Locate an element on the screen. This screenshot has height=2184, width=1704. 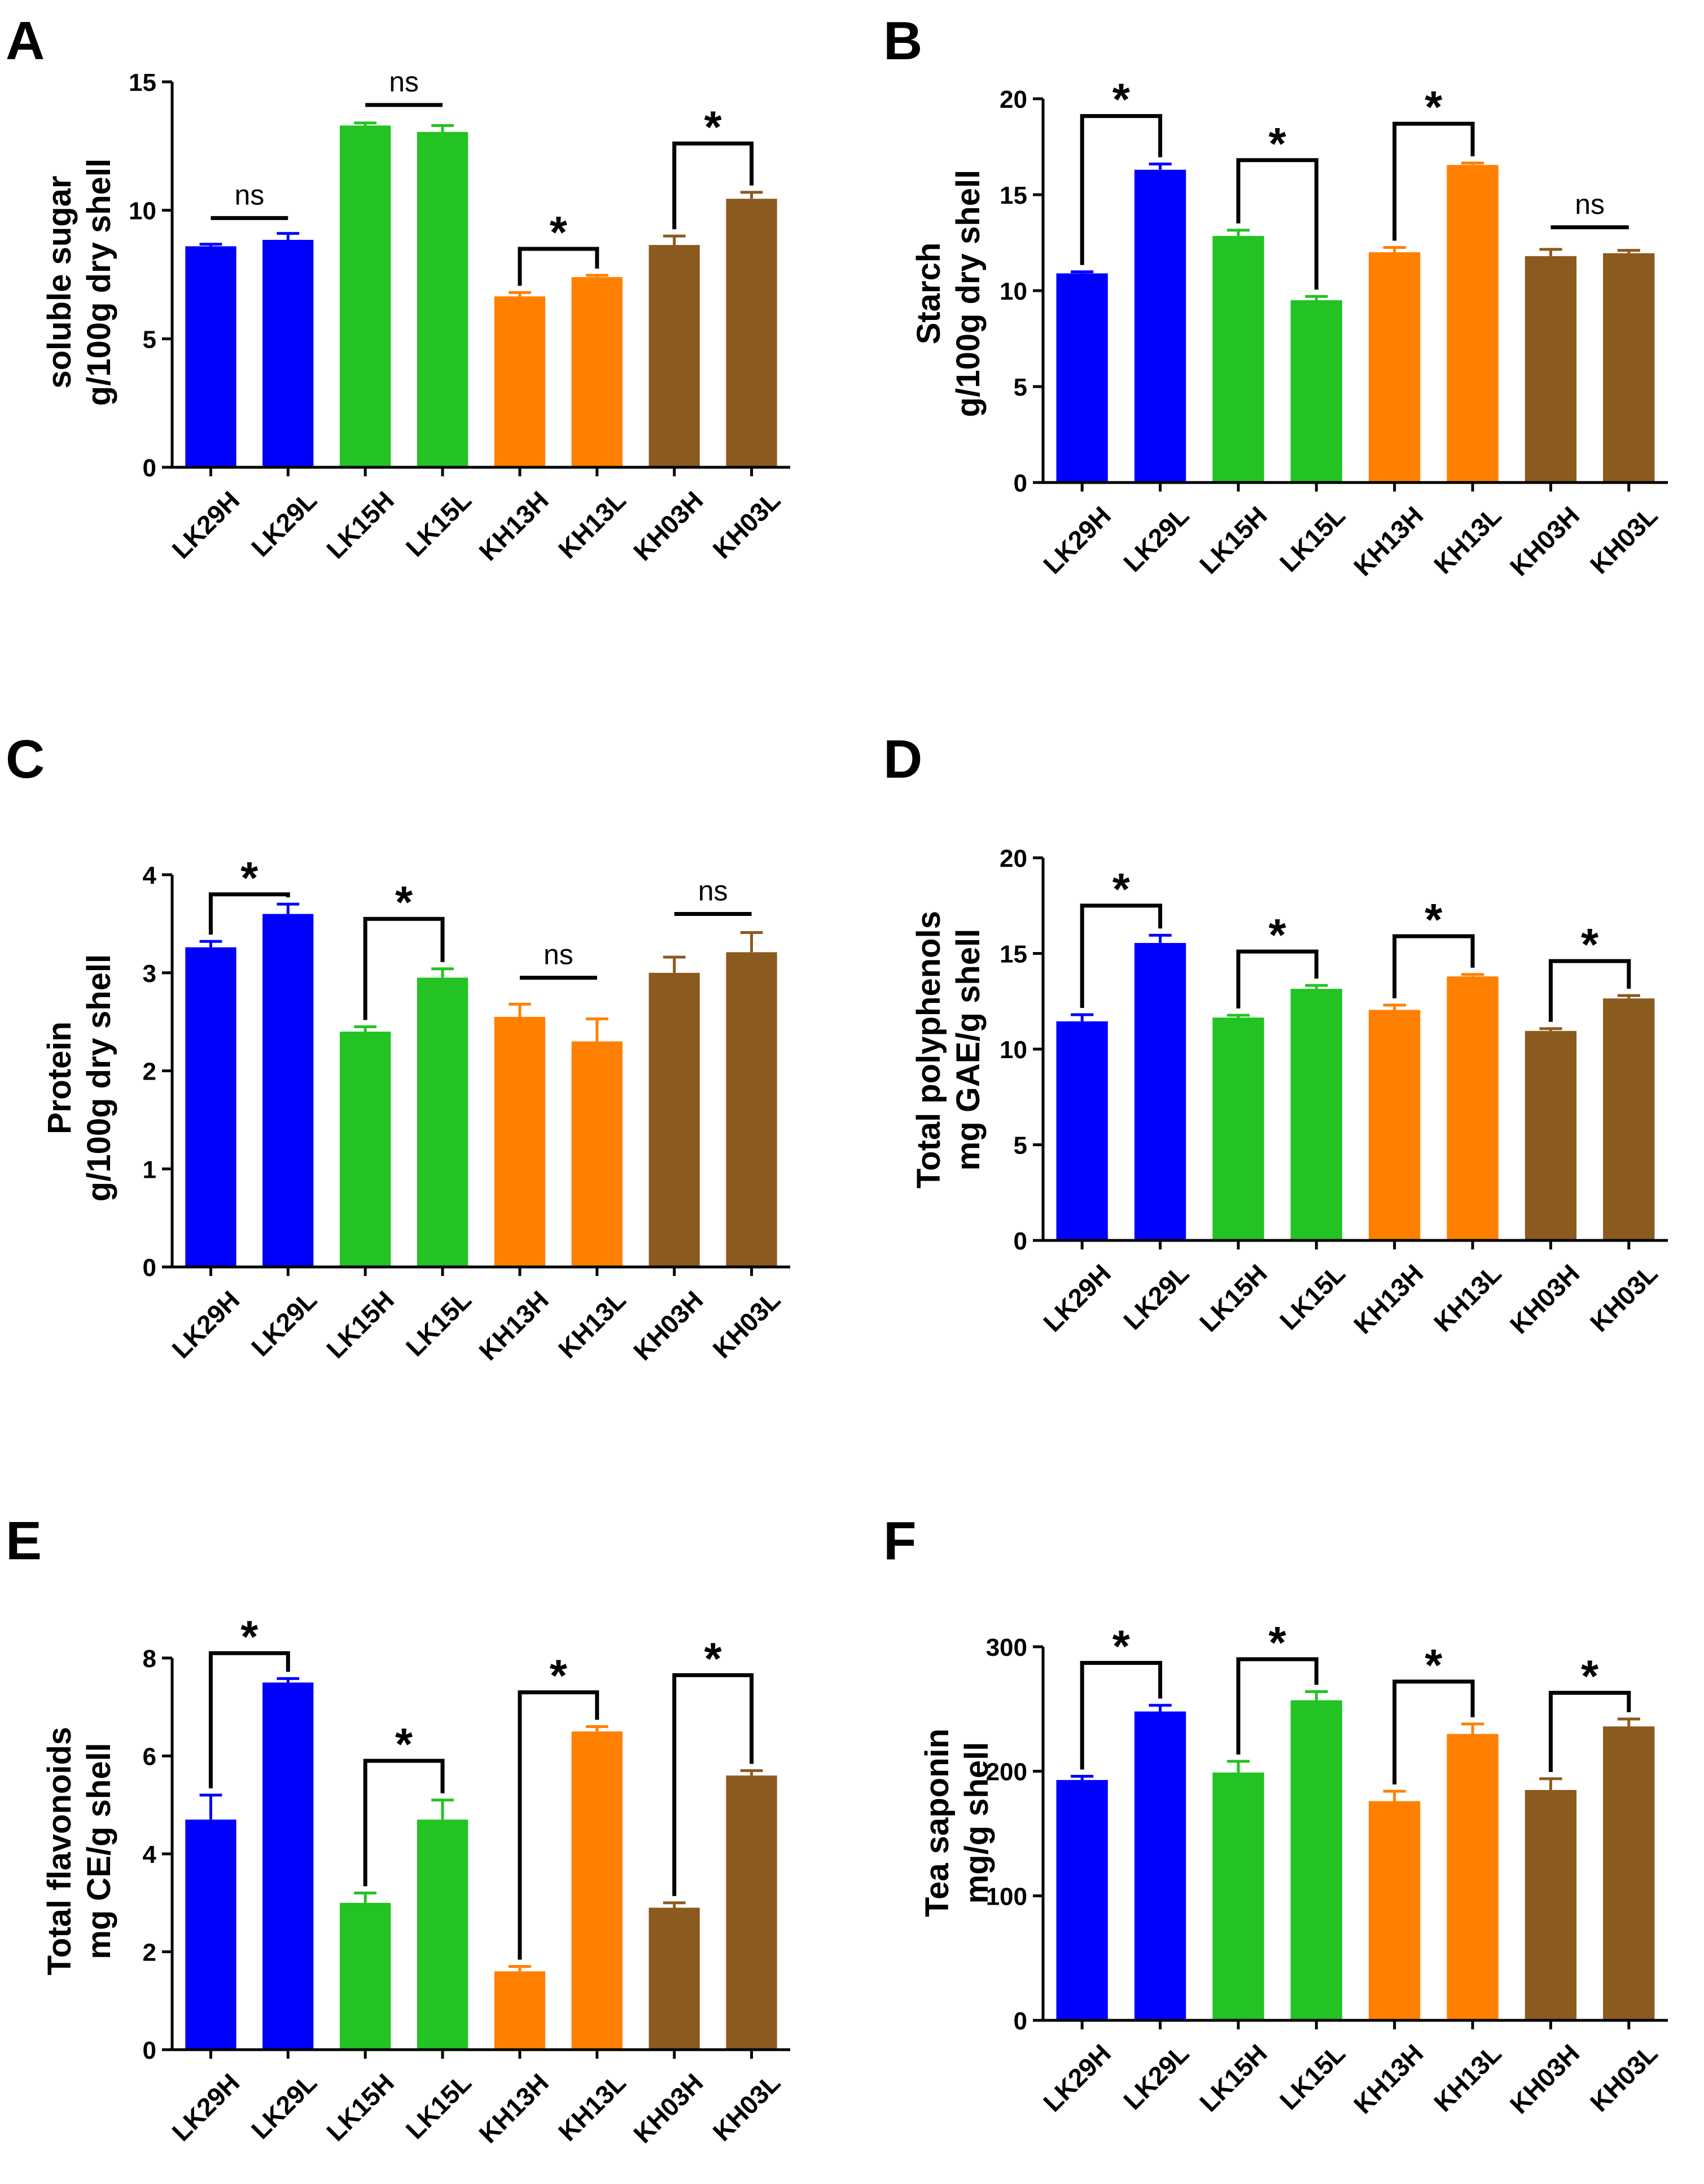
panel-f-significance-3: * is located at coordinates (1433, 1712).